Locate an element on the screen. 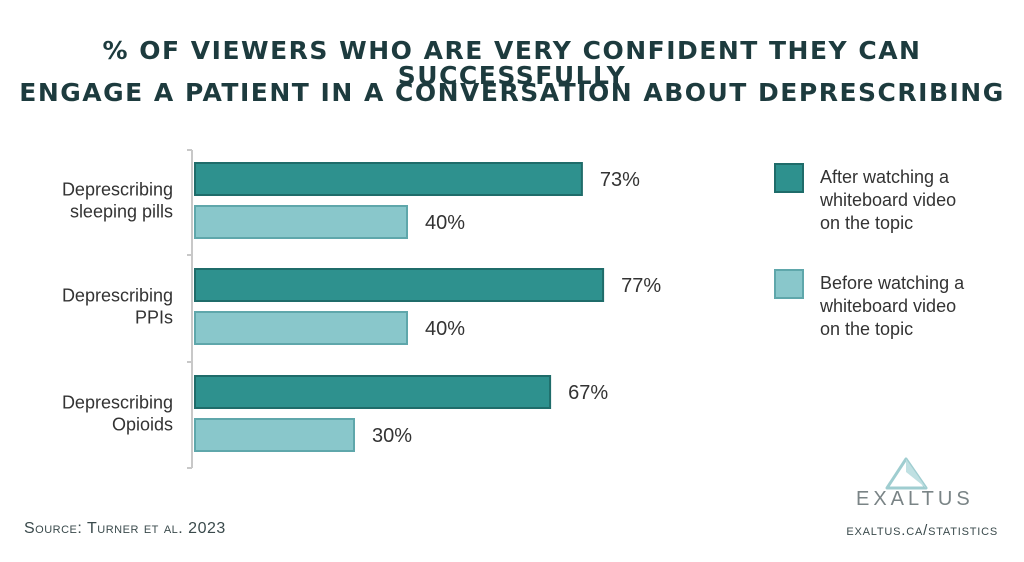 The width and height of the screenshot is (1024, 562). legend-swatch-before is located at coordinates (789, 284).